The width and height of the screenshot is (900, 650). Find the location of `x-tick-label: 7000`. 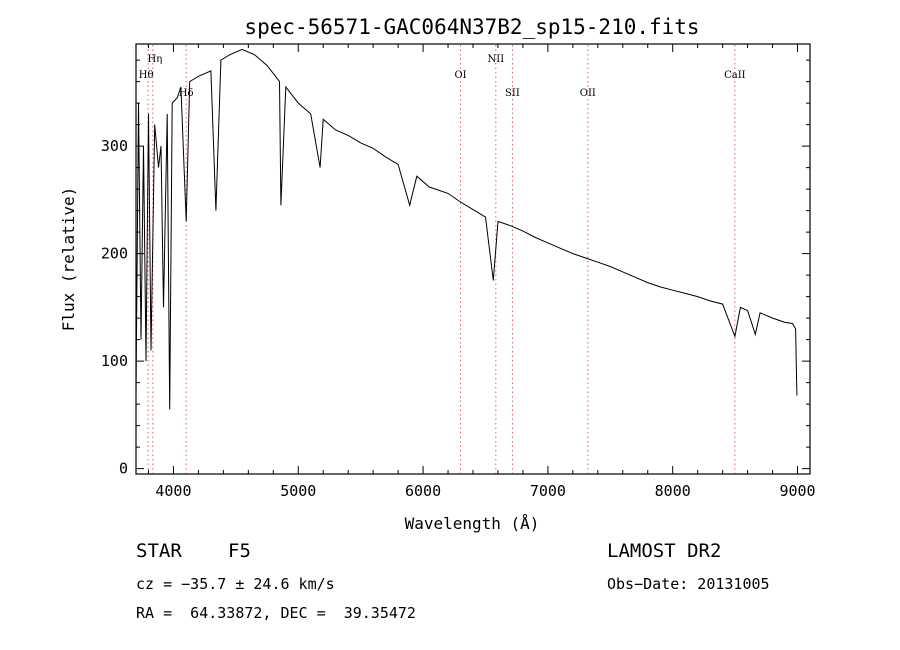

x-tick-label: 7000 is located at coordinates (548, 491).